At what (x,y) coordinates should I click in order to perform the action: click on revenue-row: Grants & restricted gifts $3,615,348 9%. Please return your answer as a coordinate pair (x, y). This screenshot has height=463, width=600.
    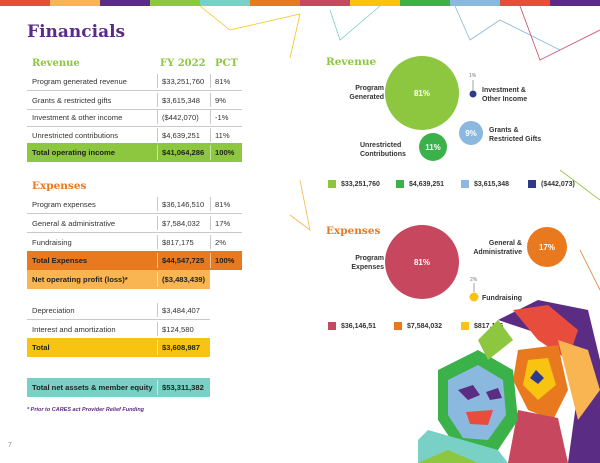
    Looking at the image, I should click on (134, 100).